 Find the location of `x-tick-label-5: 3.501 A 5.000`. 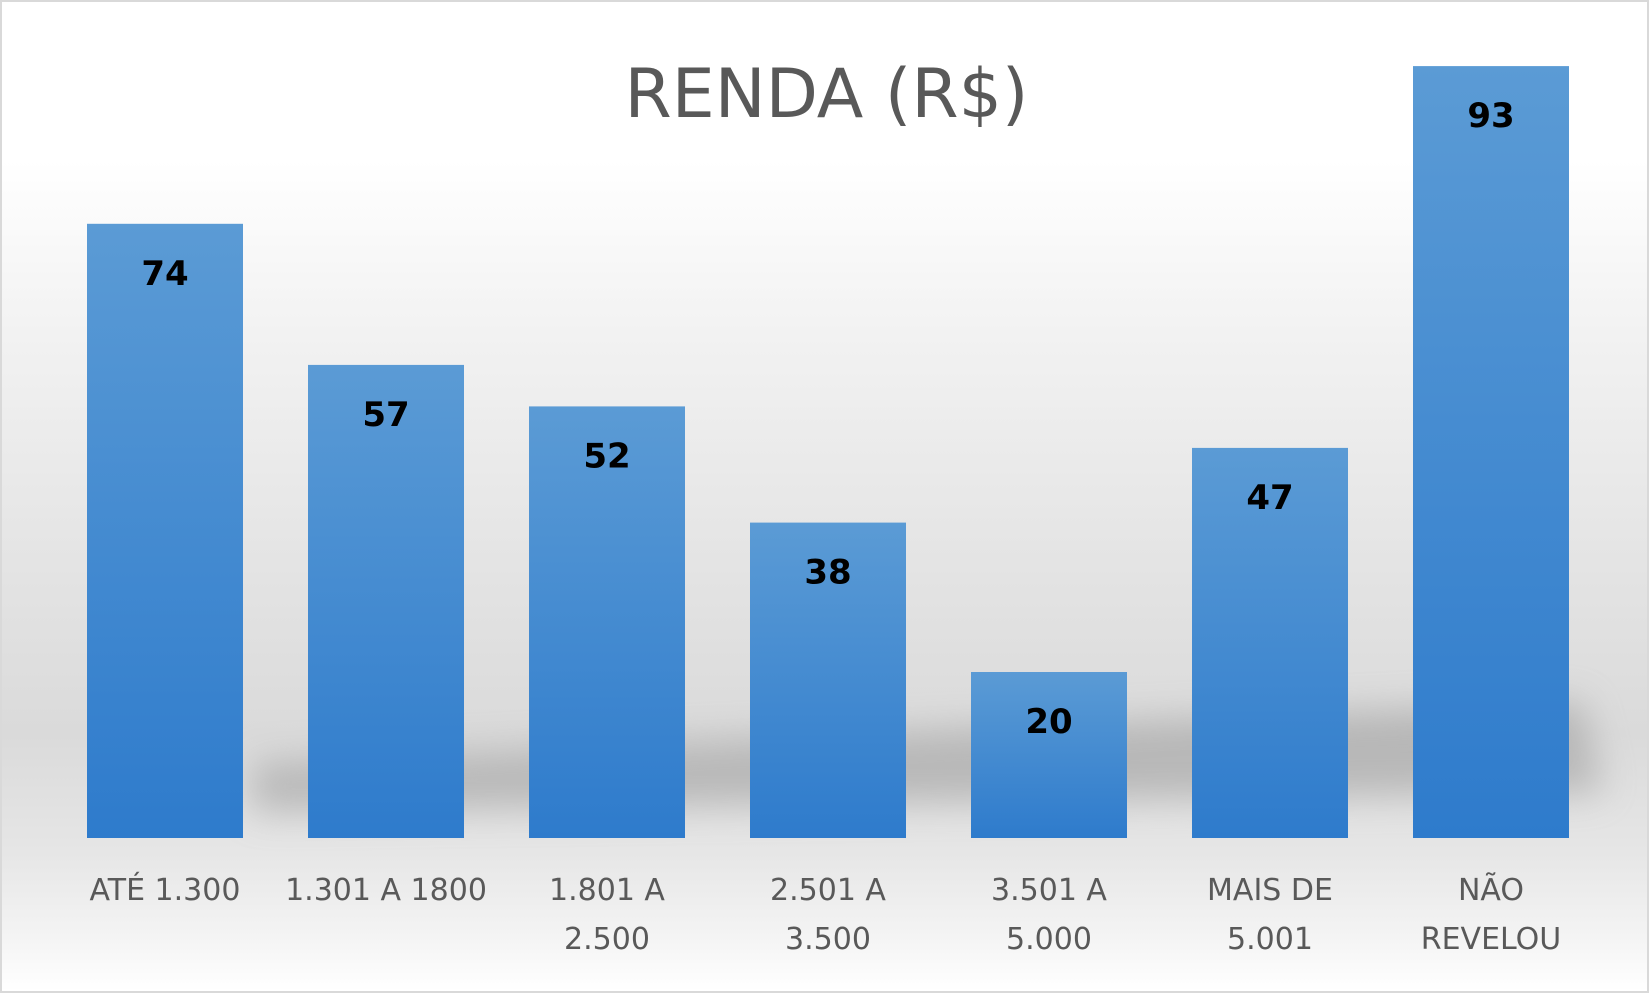

x-tick-label-5: 3.501 A 5.000 is located at coordinates (1049, 915).